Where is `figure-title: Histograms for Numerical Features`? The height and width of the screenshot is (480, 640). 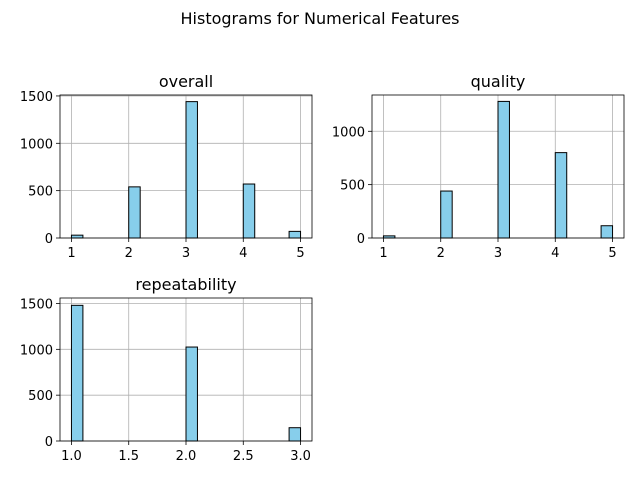
figure-title: Histograms for Numerical Features is located at coordinates (320, 18).